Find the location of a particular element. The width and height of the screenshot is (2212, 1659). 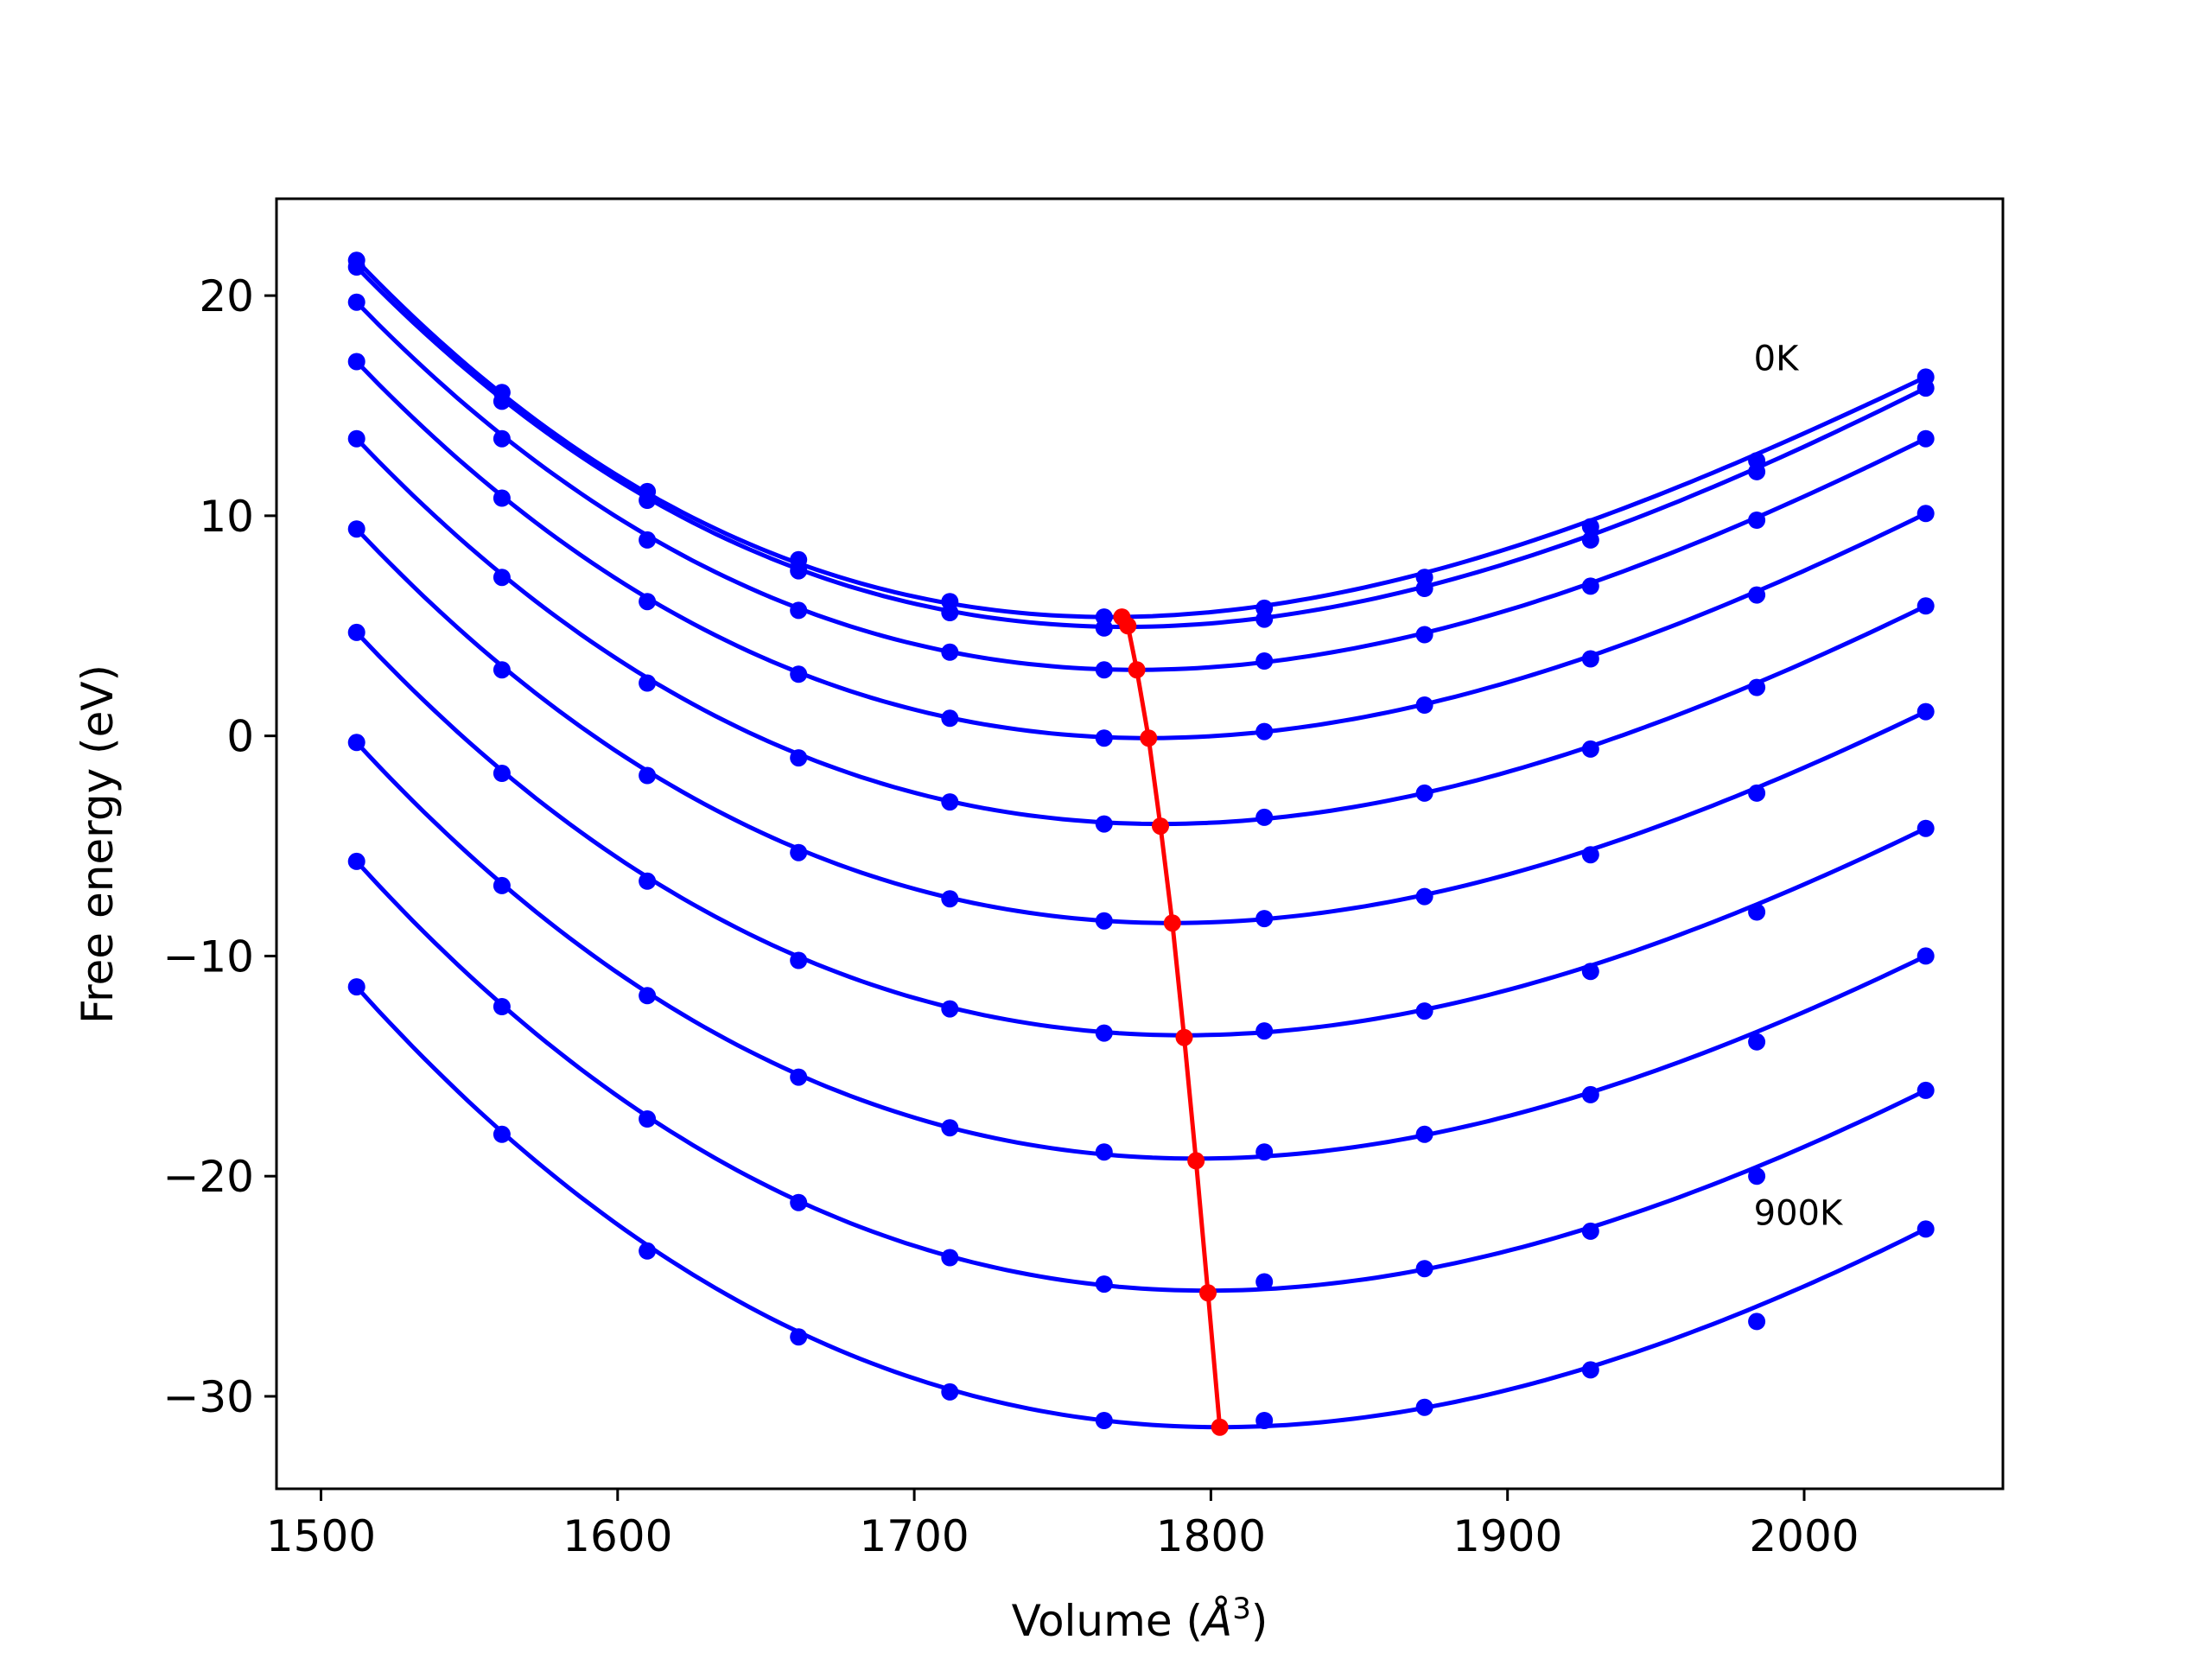

x-tick-label: 2000 is located at coordinates (1804, 1536).